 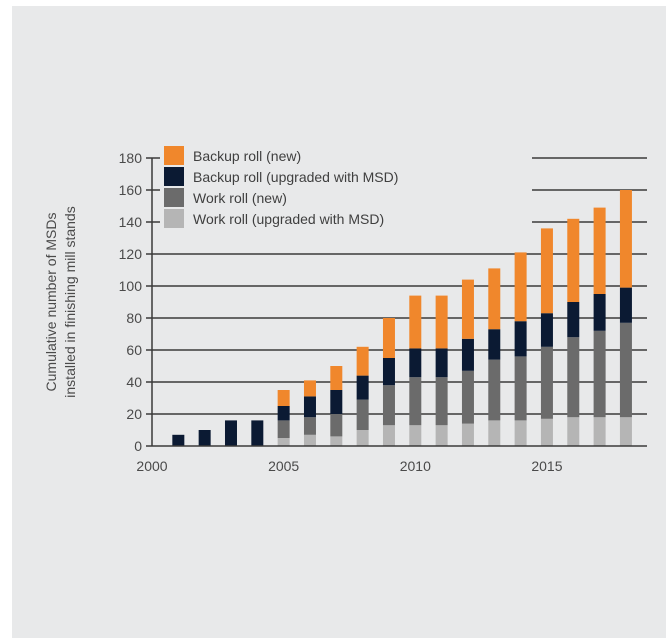 I want to click on y-tick-label-180: 180, so click(x=131, y=158).